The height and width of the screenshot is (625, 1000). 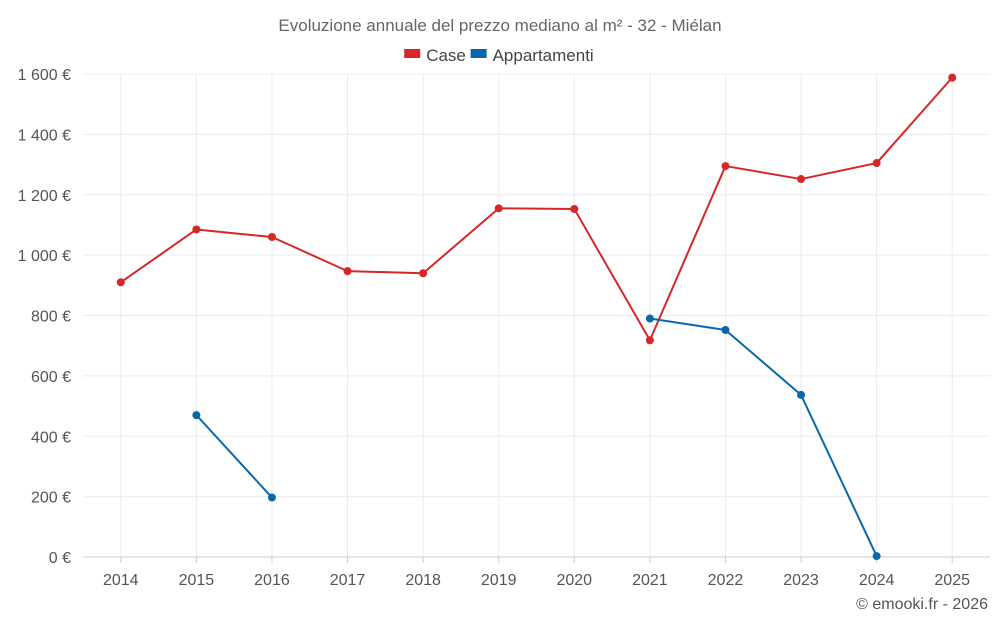 I want to click on x-tick-label: 2017, so click(x=348, y=580).